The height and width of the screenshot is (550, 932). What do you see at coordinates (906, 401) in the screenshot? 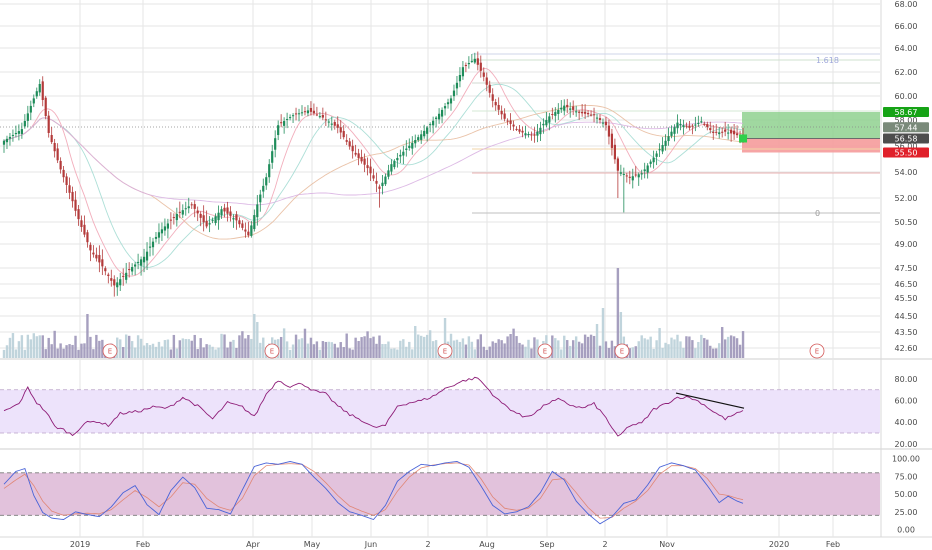
I see `rsi-axis-tick: 60.00` at bounding box center [906, 401].